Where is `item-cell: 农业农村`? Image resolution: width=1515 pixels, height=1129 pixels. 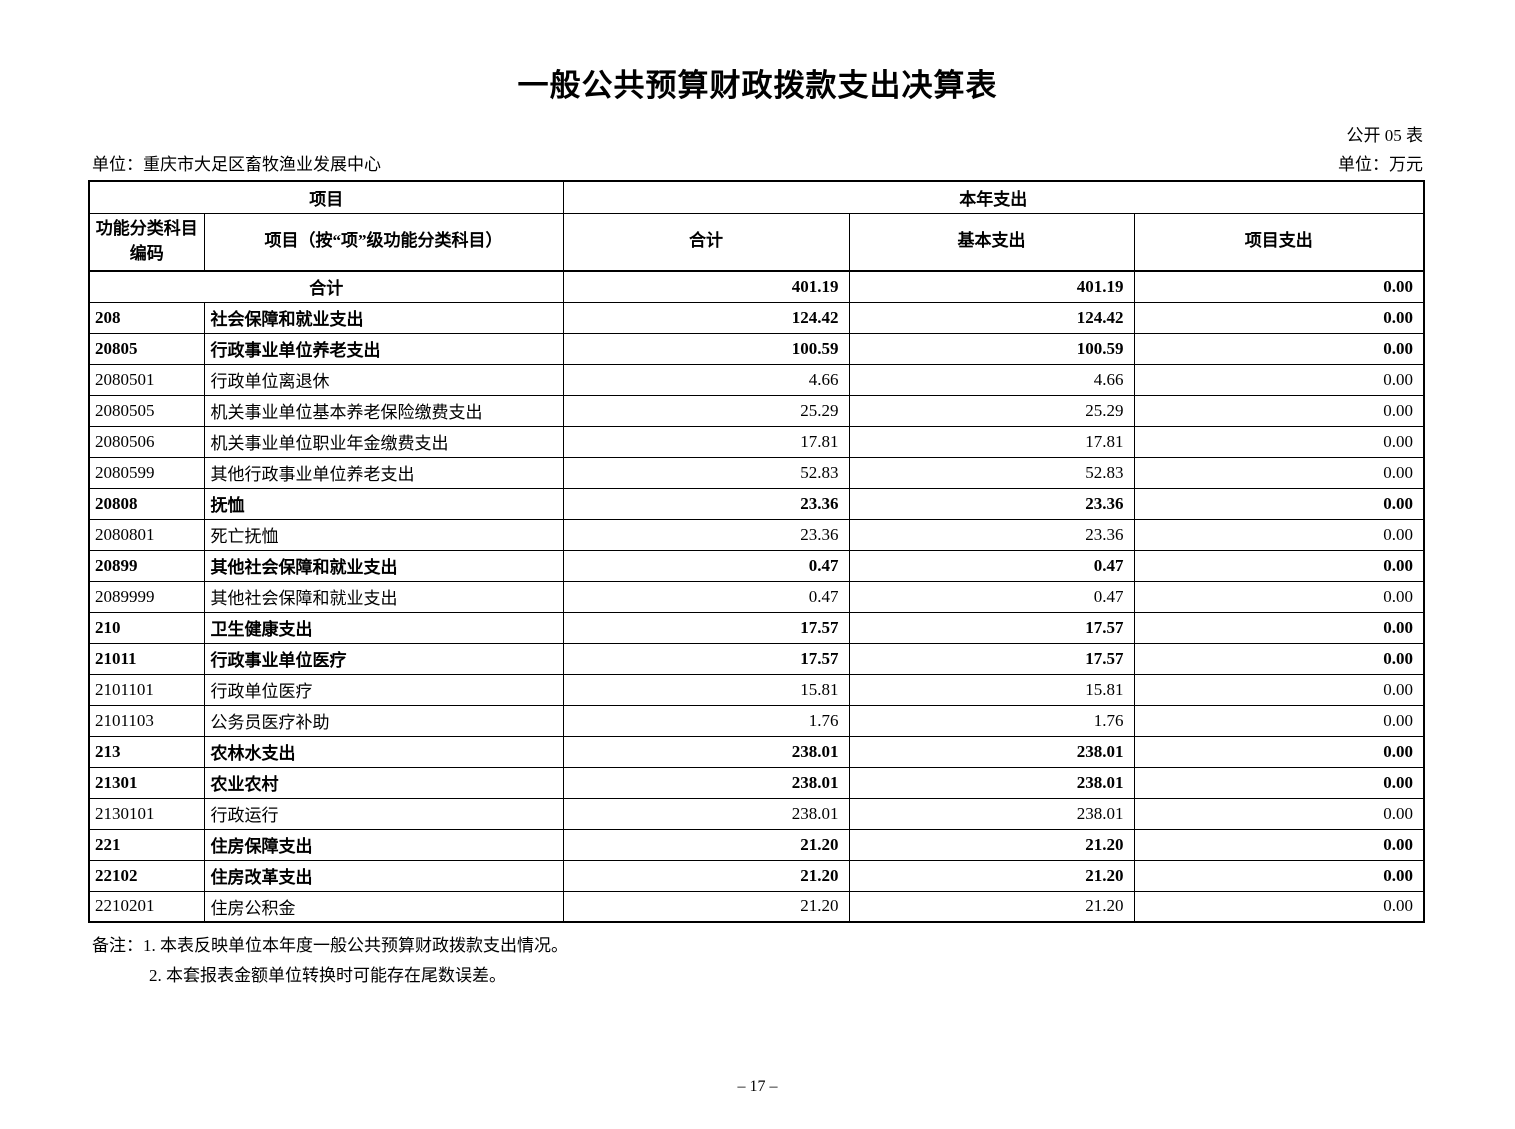
item-cell: 农业农村 is located at coordinates (383, 782).